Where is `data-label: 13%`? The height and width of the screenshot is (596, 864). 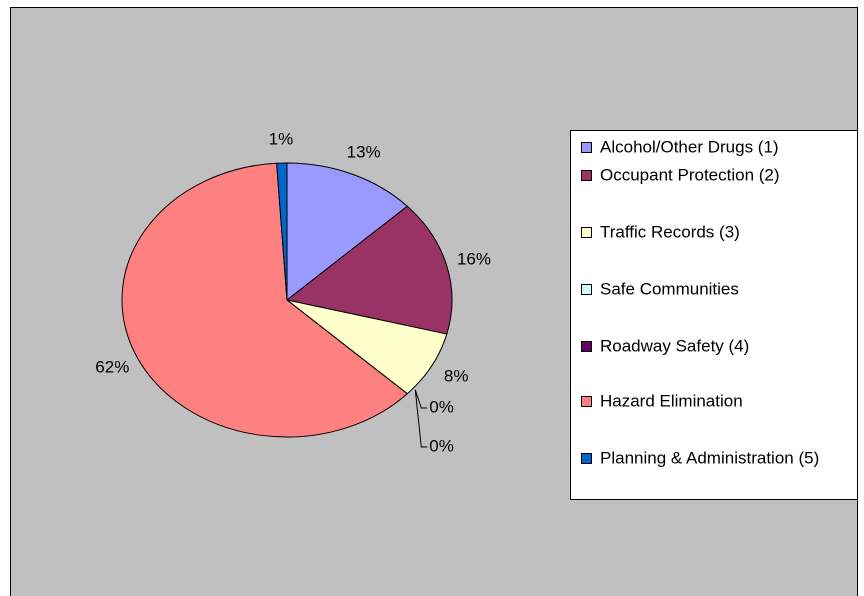
data-label: 13% is located at coordinates (364, 151).